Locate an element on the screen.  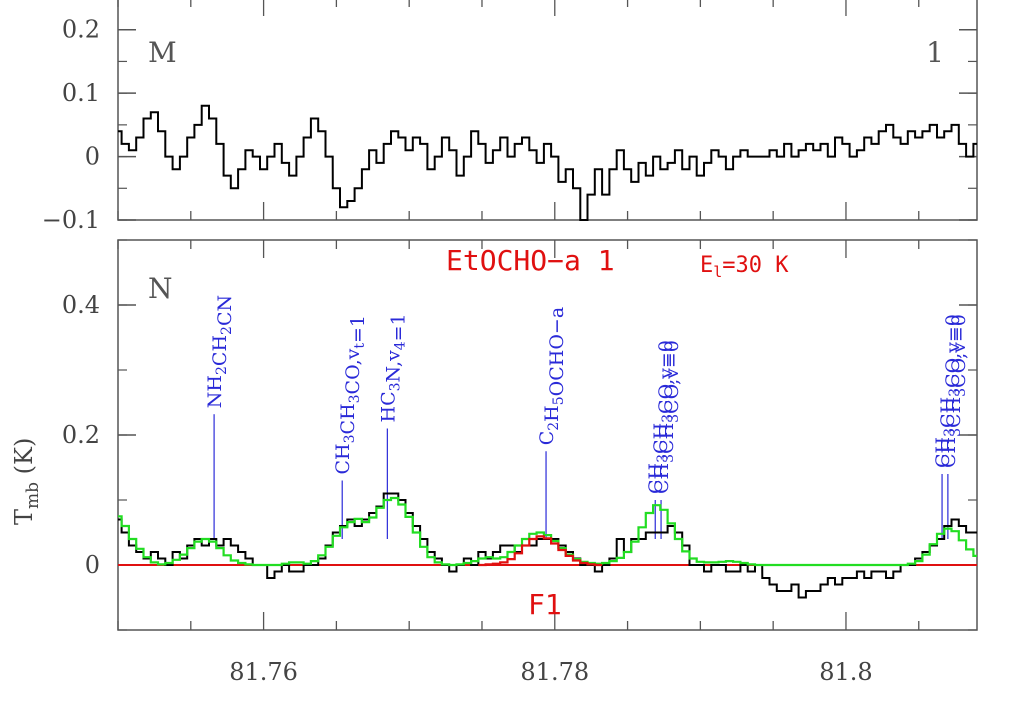
line-marker-label: CH3CH3CO,vt=1 is located at coordinates (350, 395).